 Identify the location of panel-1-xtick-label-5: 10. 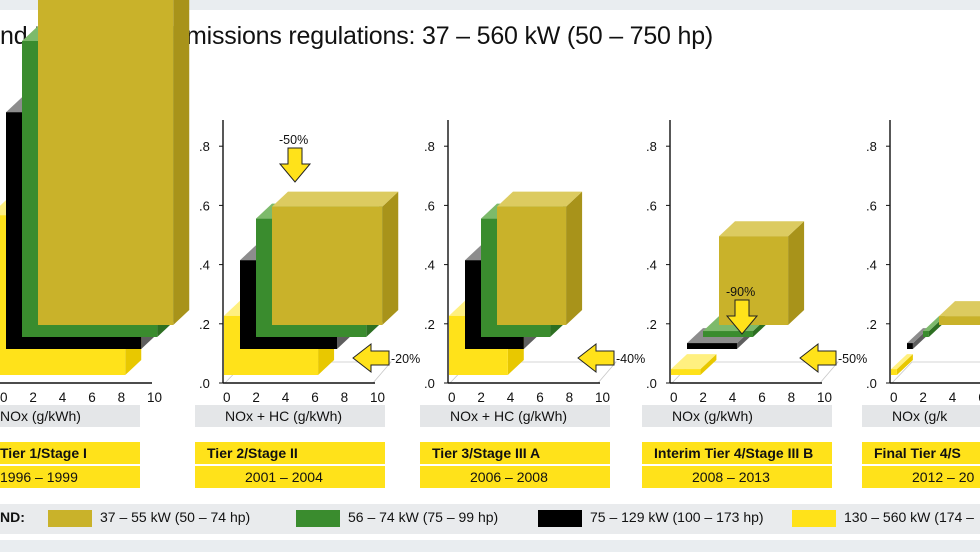
(377, 397).